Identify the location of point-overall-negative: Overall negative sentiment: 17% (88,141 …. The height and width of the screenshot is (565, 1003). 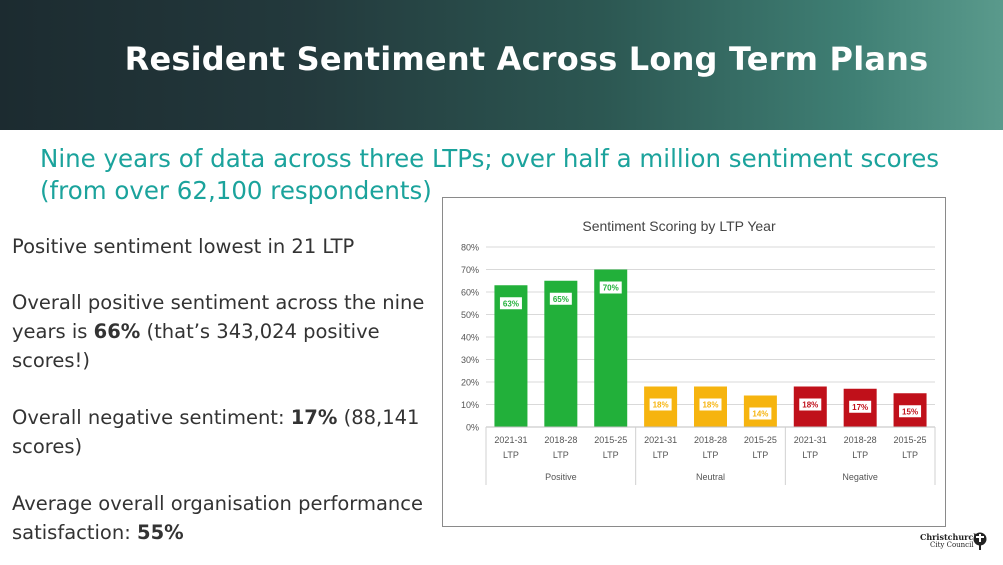
(232, 432).